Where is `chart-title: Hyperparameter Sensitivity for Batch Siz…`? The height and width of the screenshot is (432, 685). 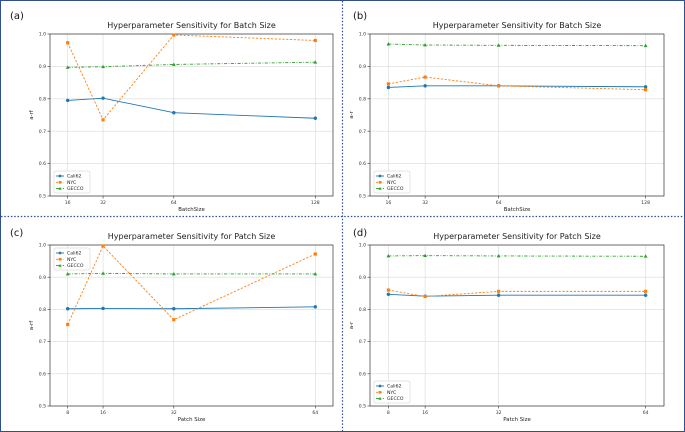 chart-title: Hyperparameter Sensitivity for Batch Siz… is located at coordinates (517, 25).